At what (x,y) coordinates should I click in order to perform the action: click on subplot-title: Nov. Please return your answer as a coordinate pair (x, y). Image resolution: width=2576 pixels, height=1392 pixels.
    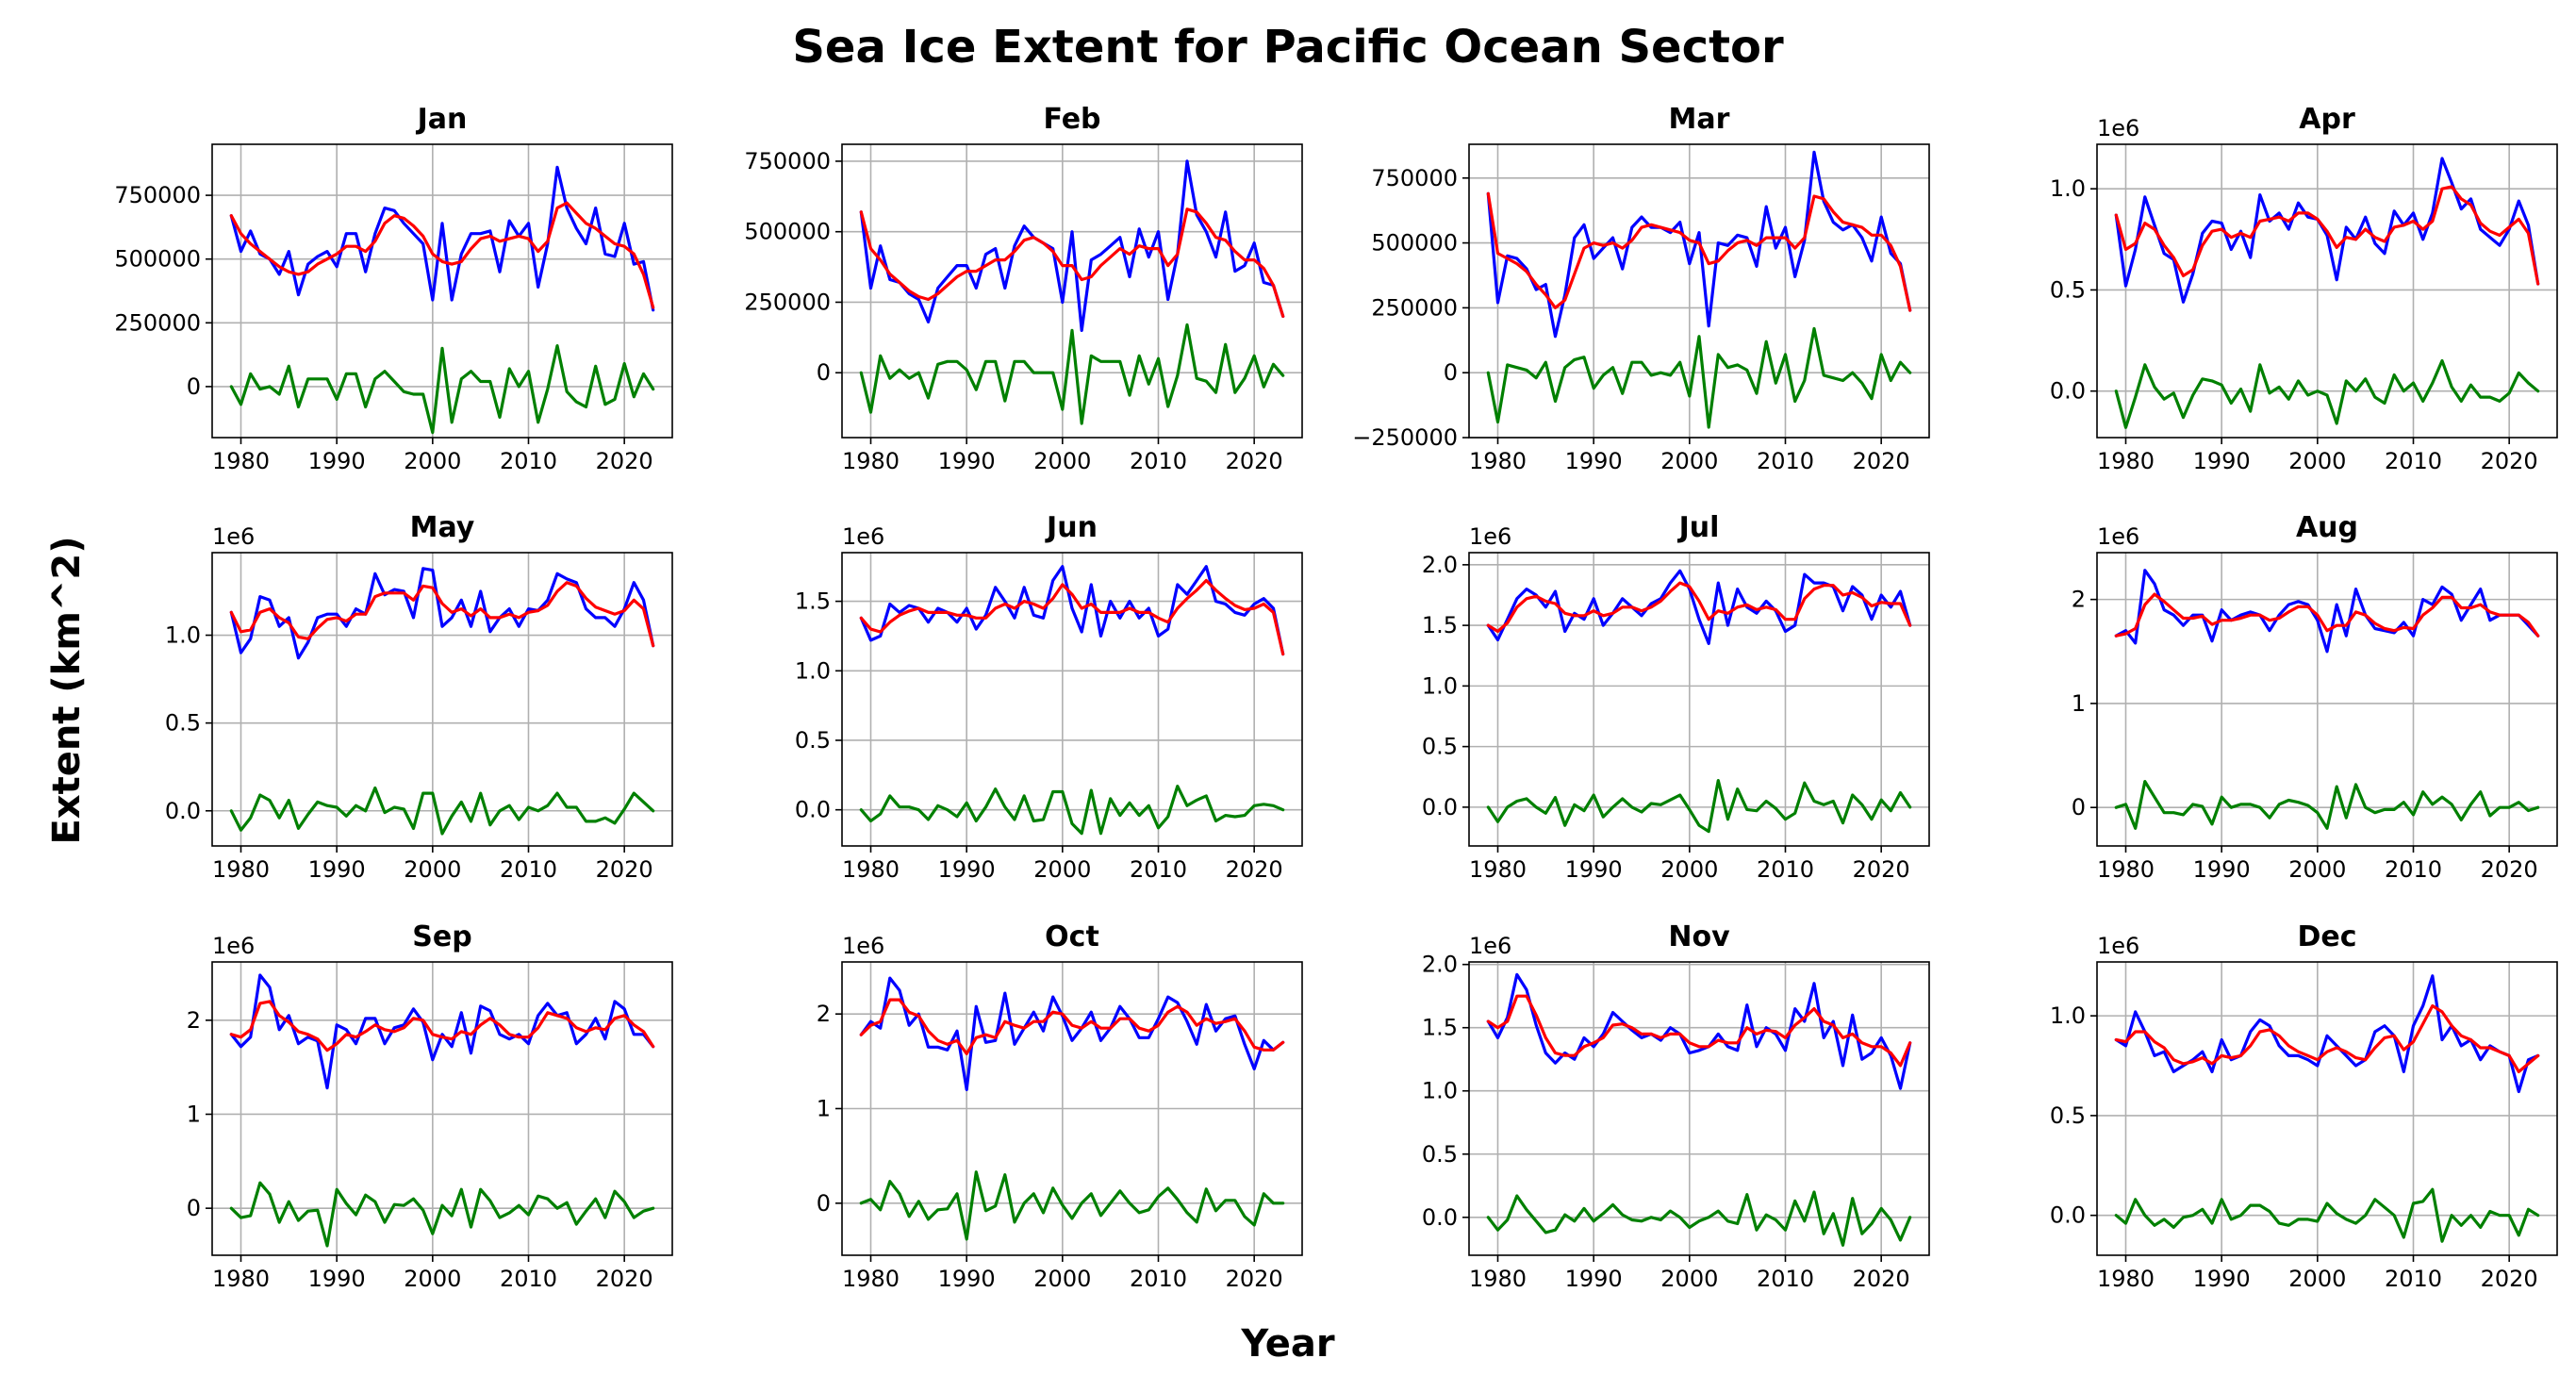
    Looking at the image, I should click on (1699, 936).